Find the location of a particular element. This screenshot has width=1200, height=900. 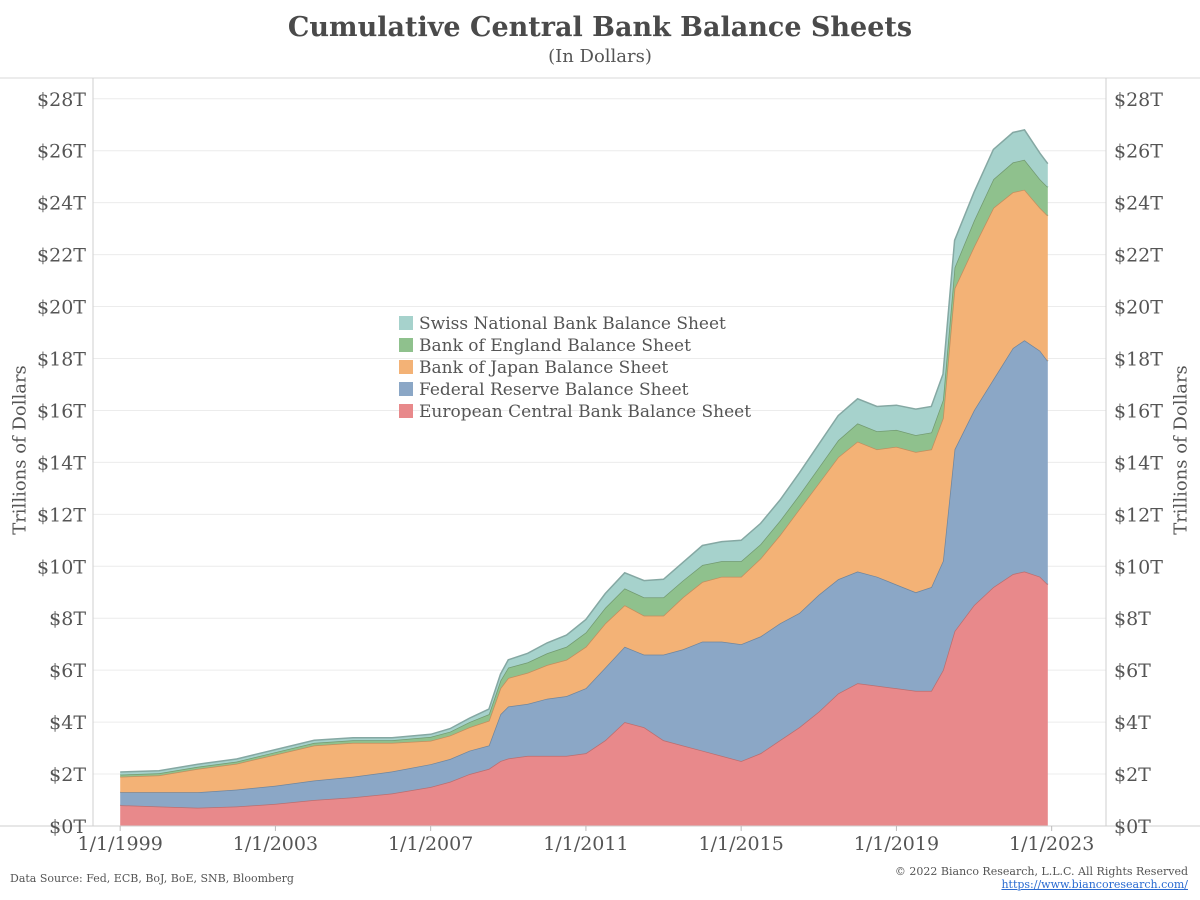

y-tick-label-right: $28T is located at coordinates (1138, 100).